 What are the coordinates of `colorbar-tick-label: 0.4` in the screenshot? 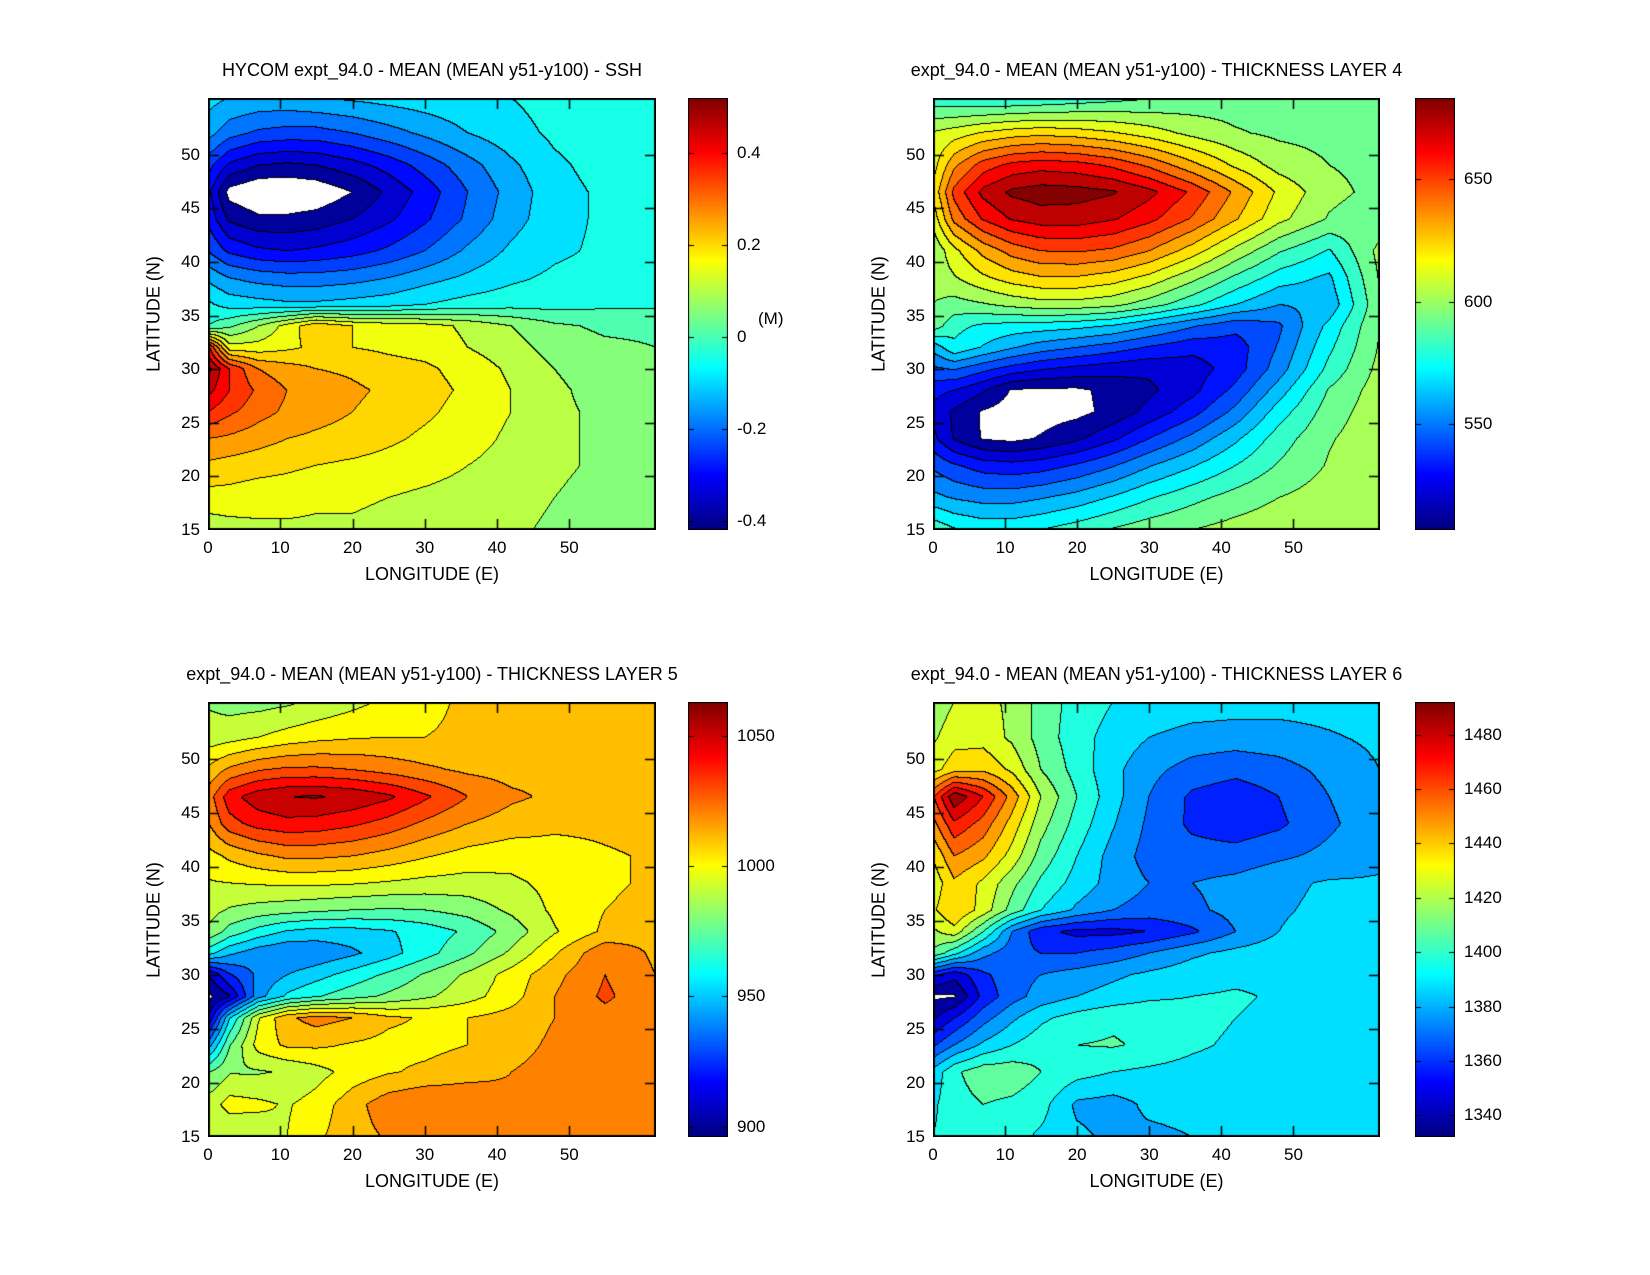 It's located at (749, 153).